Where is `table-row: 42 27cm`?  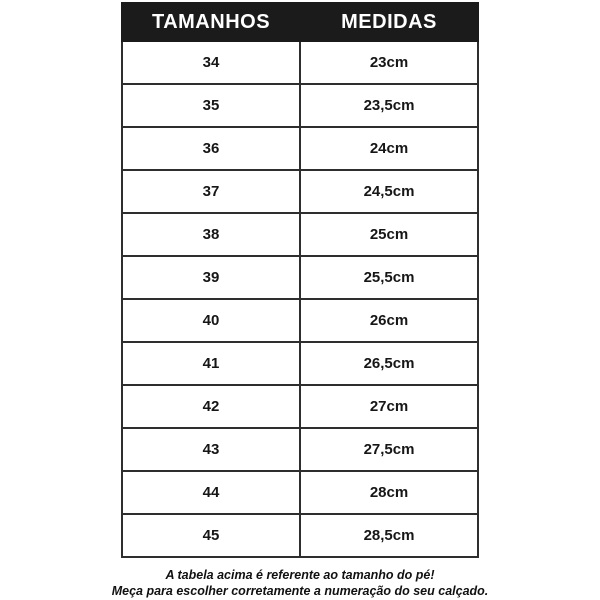
table-row: 42 27cm is located at coordinates (300, 406).